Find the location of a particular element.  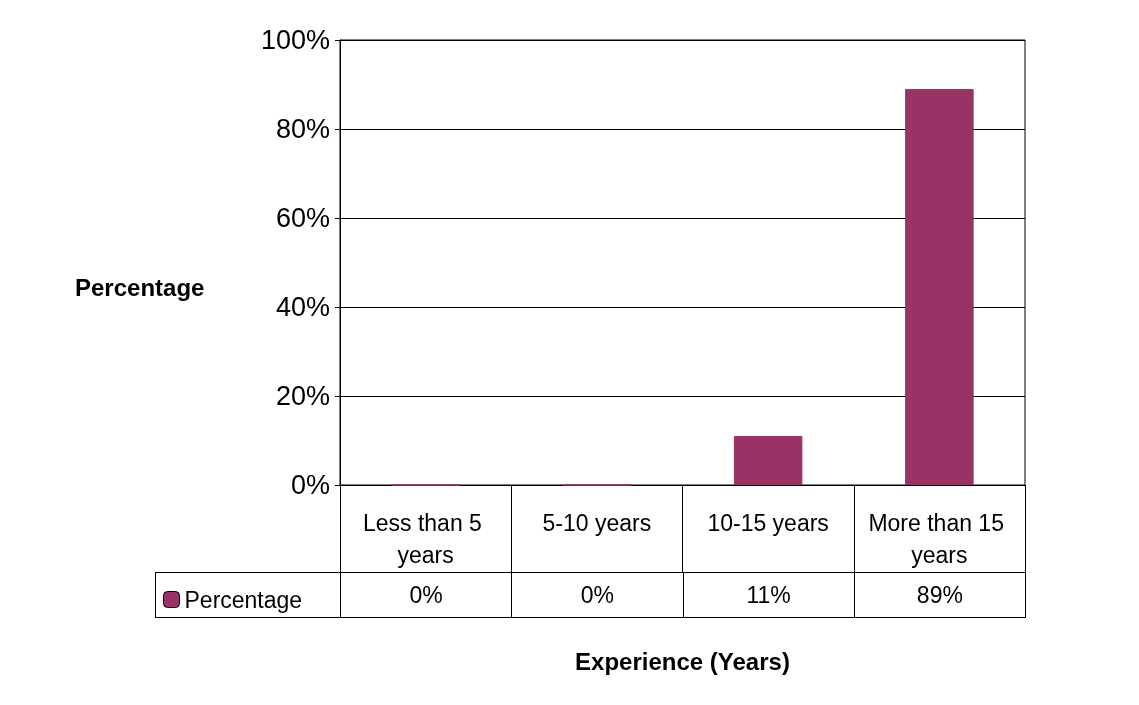

x-tick-label: 5-10 years is located at coordinates (597, 523).